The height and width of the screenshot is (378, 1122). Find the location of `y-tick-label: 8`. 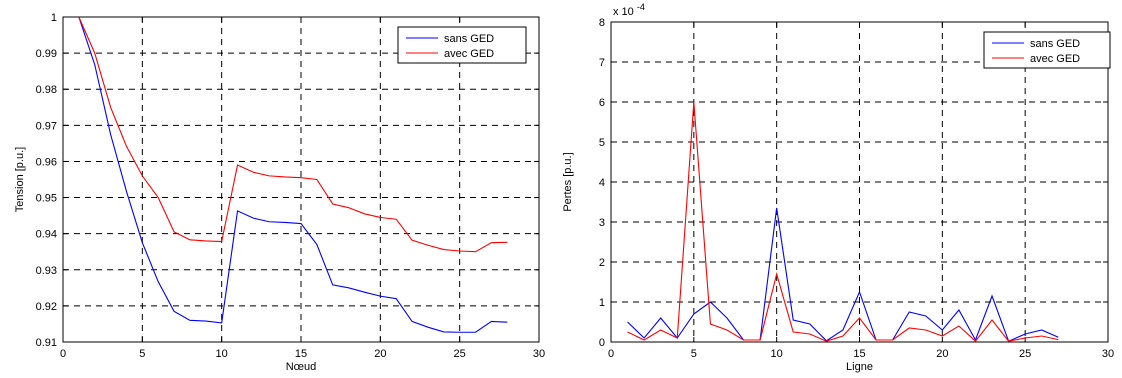

y-tick-label: 8 is located at coordinates (602, 23).